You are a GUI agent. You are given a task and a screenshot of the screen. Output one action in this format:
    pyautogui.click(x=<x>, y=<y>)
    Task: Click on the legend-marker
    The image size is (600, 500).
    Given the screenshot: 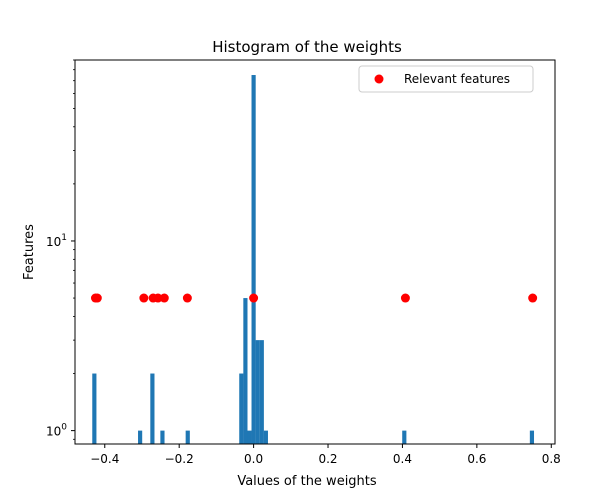 What is the action you would take?
    pyautogui.click(x=379, y=79)
    